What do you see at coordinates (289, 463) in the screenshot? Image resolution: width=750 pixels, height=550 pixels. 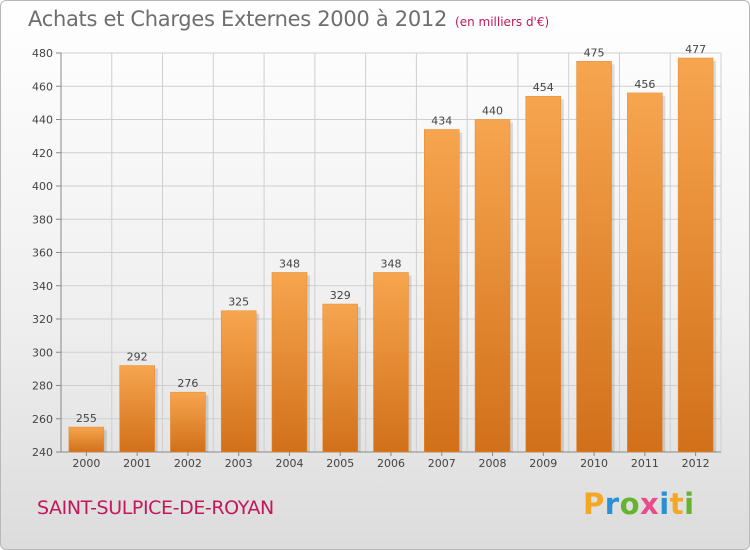 I see `x-tick-label: 2004` at bounding box center [289, 463].